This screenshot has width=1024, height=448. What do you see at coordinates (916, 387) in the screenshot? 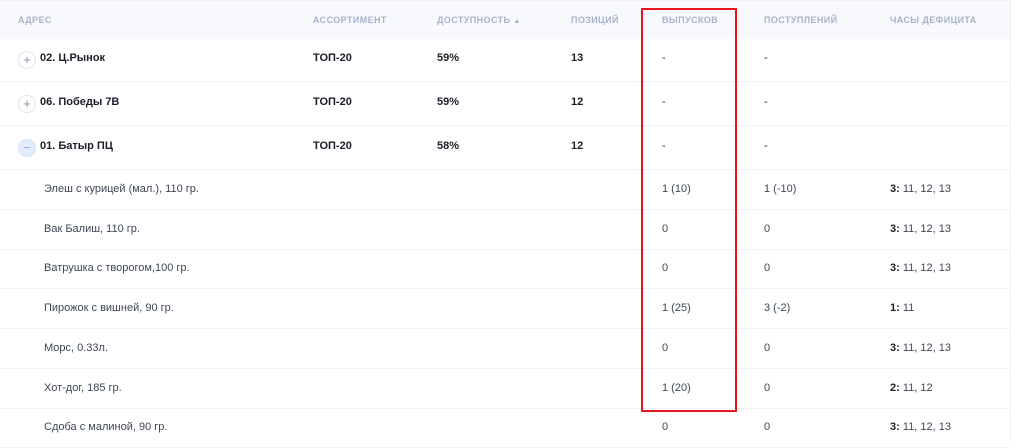
I see `deficit-hours-list: 11, 12` at bounding box center [916, 387].